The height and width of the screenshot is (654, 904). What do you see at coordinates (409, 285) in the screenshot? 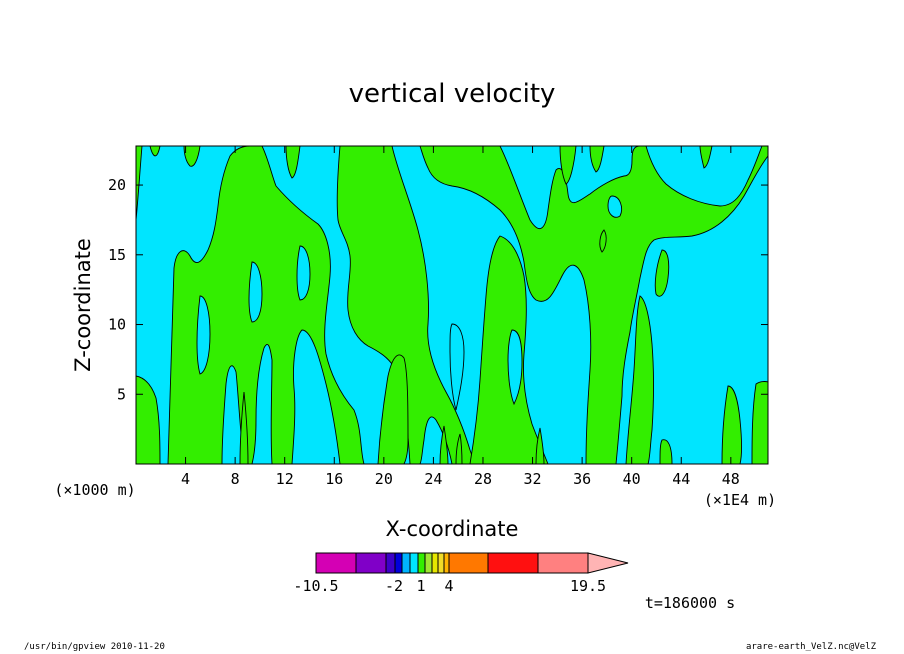
I see `negative-velocity-pockets` at bounding box center [409, 285].